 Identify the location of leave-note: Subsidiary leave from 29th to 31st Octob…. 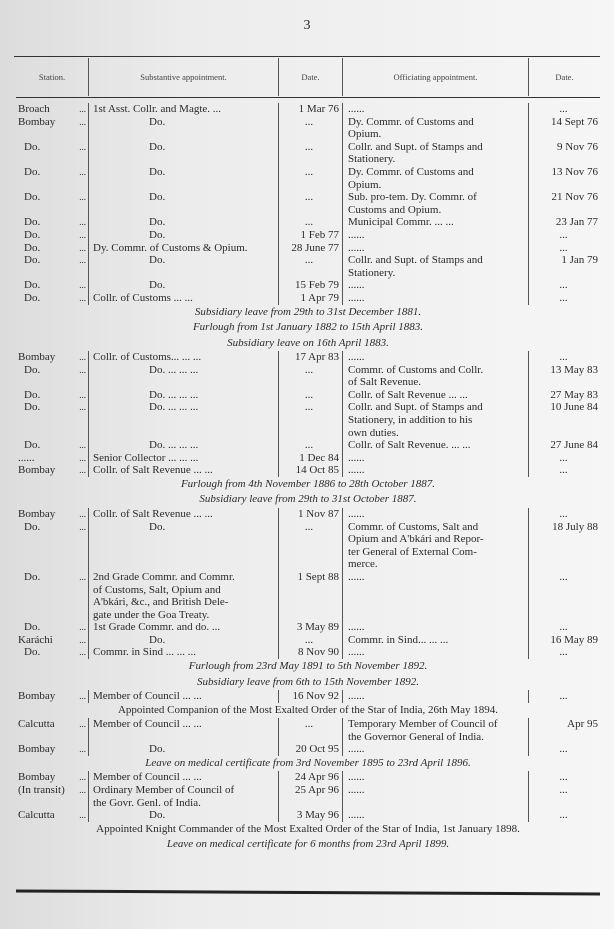
(308, 499).